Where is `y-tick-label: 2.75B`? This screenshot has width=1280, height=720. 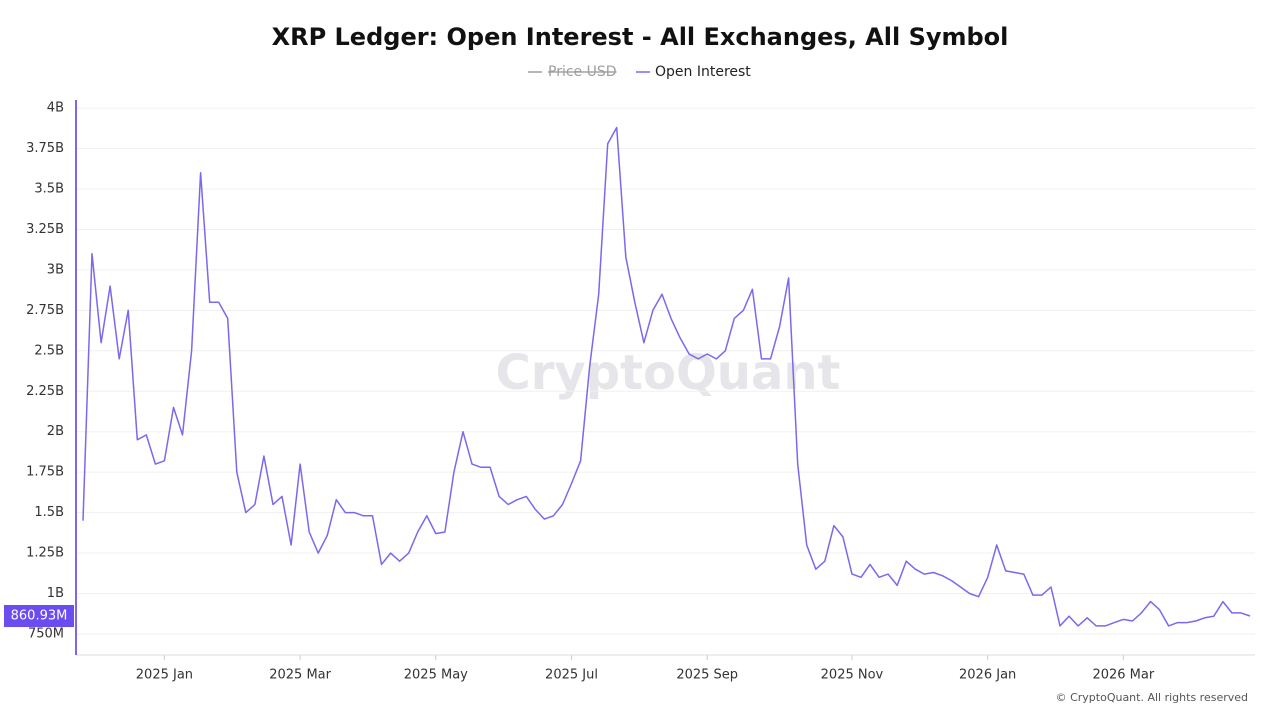 y-tick-label: 2.75B is located at coordinates (45, 310).